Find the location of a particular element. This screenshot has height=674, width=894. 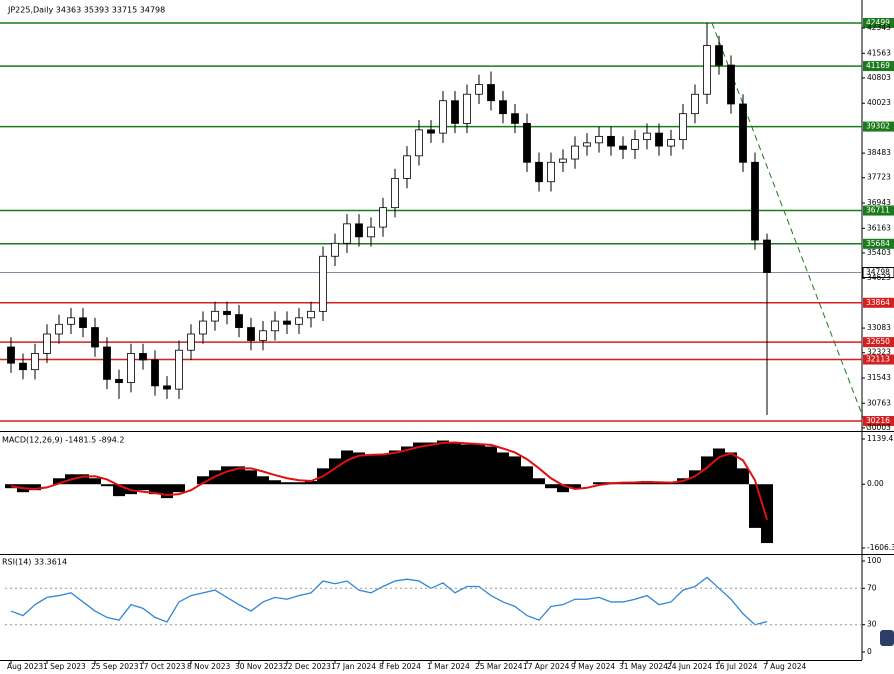

x-tick-label: 31 May 2024 is located at coordinates (643, 666).